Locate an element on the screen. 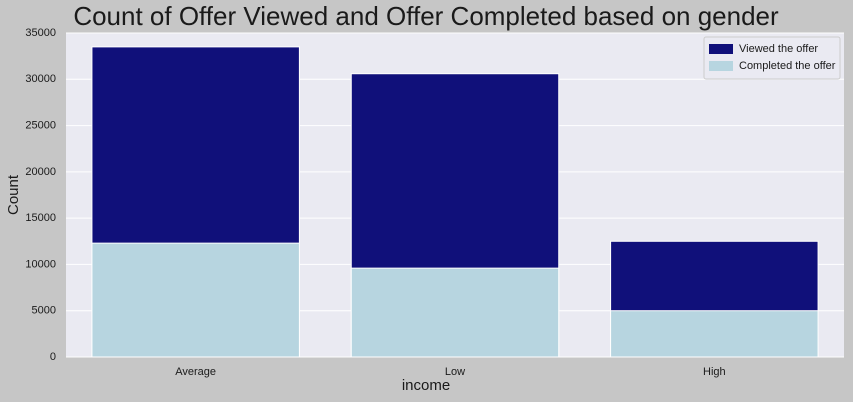  legend-box is located at coordinates (772, 58).